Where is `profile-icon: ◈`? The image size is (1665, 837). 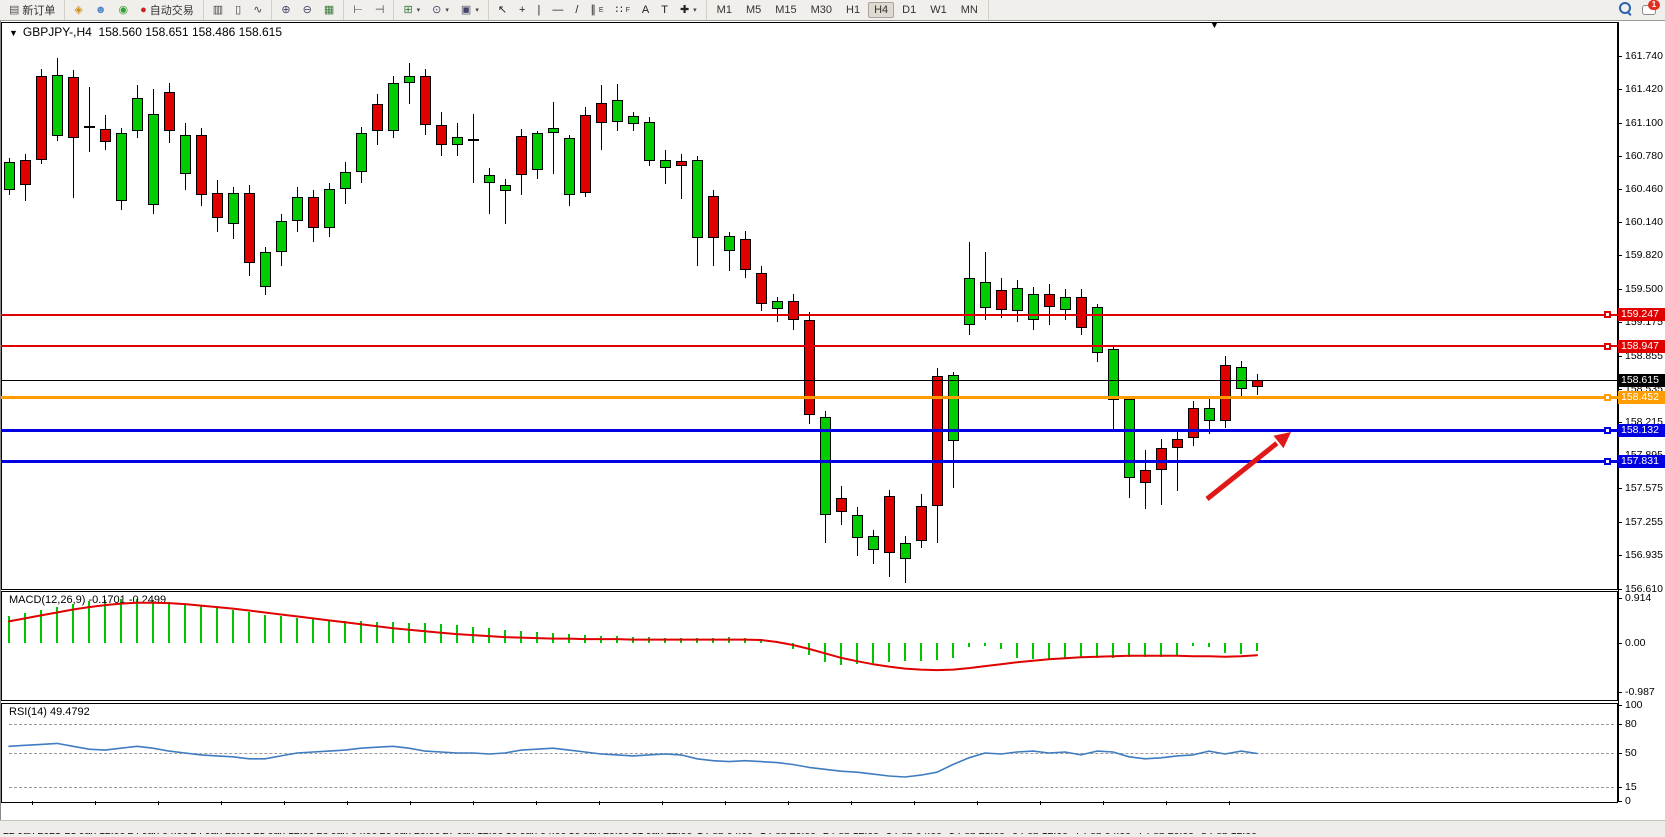 profile-icon: ◈ is located at coordinates (78, 10).